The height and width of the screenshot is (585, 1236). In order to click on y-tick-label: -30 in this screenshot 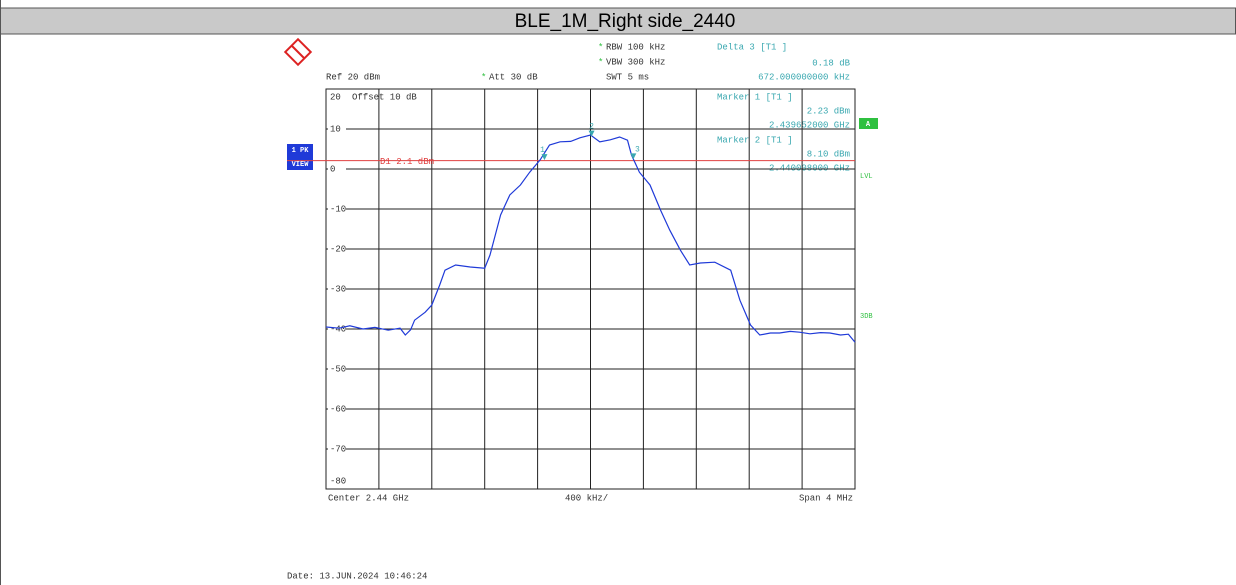, I will do `click(338, 289)`.